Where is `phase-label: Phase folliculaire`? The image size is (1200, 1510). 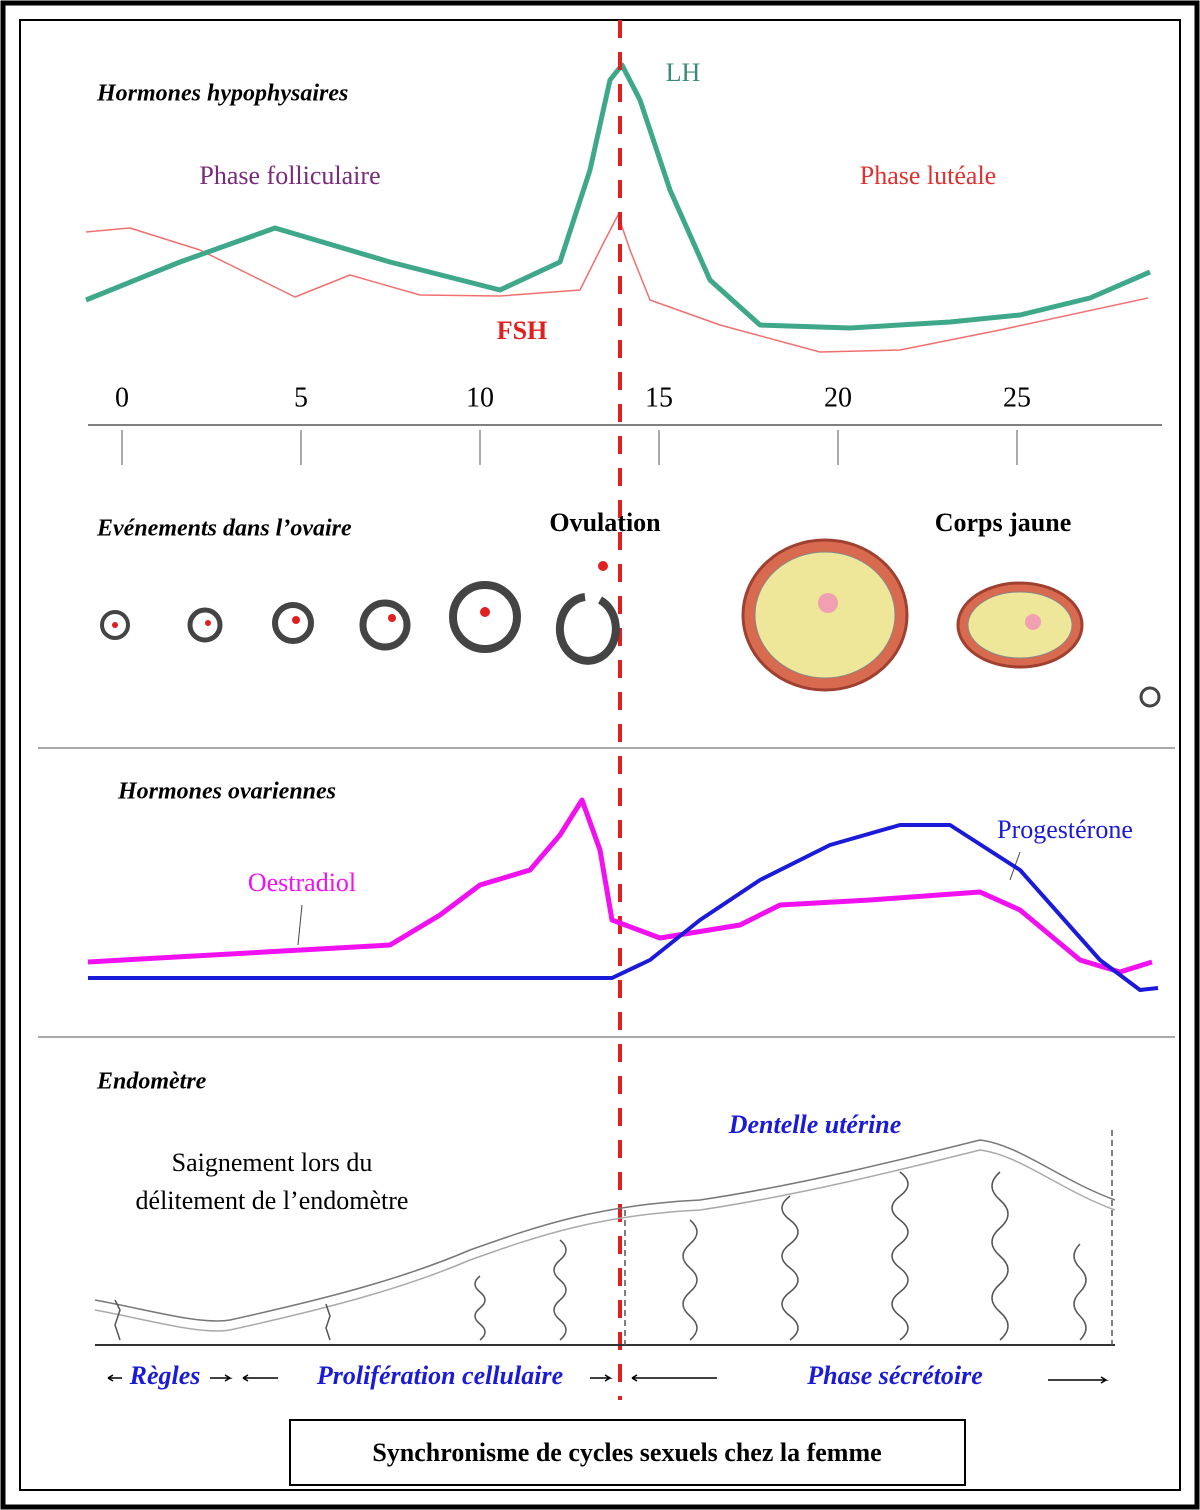
phase-label: Phase folliculaire is located at coordinates (289, 175).